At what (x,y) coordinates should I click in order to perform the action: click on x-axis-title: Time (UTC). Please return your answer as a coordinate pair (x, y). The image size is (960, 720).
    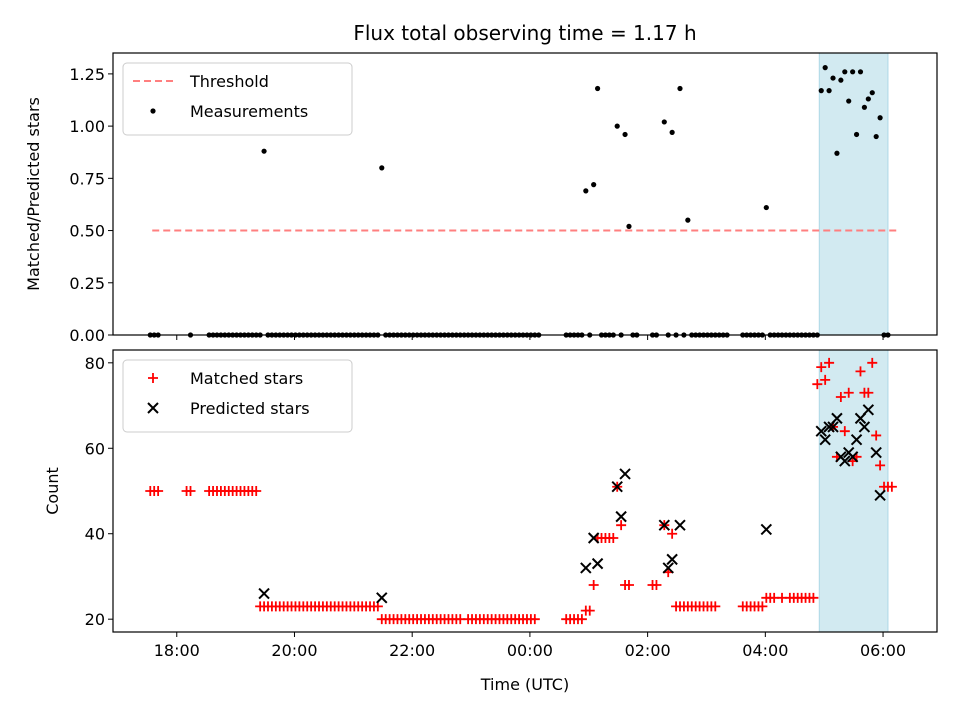
    Looking at the image, I should click on (524, 684).